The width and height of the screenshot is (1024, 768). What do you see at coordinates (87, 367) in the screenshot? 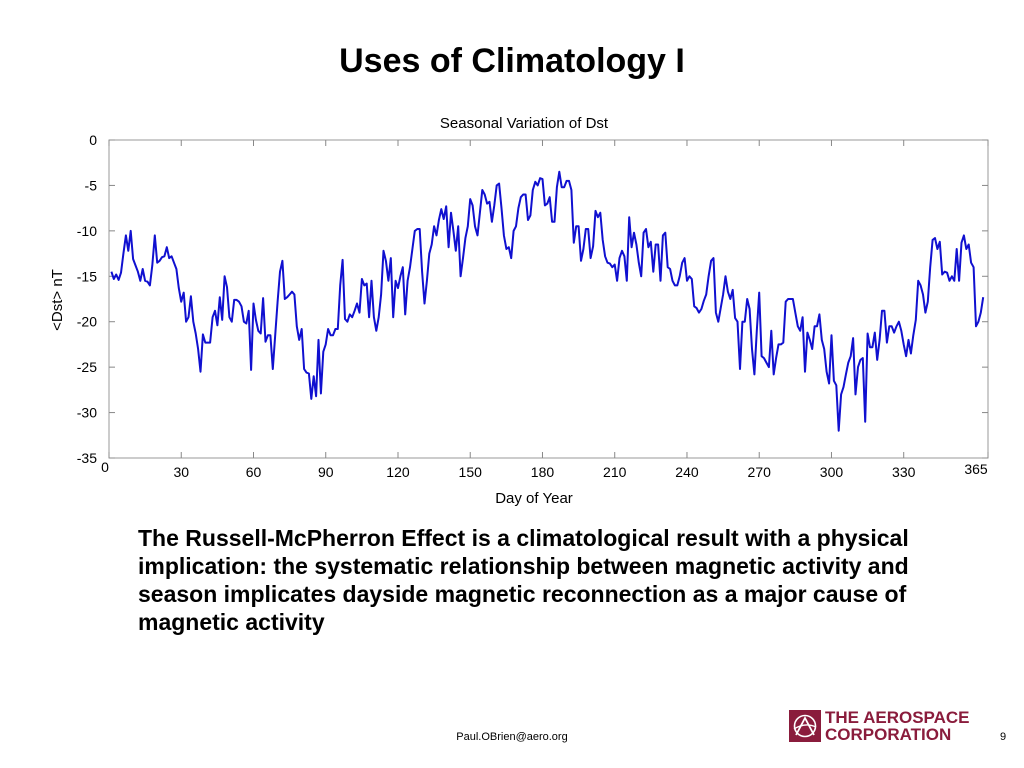
I see `y-tick-label: -25` at bounding box center [87, 367].